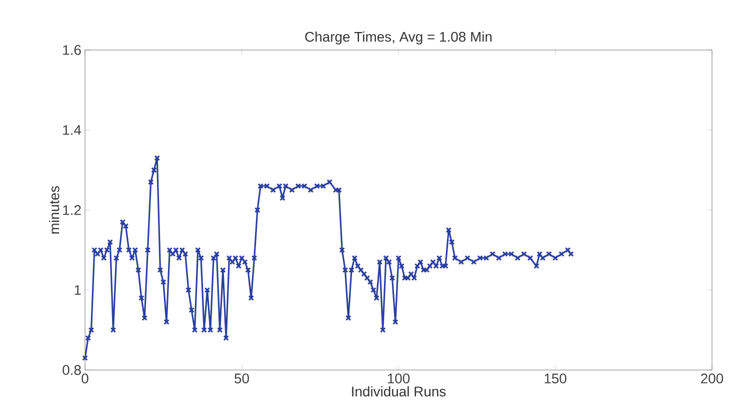 This screenshot has width=737, height=411. What do you see at coordinates (54, 210) in the screenshot?
I see `y-axis-title: minutes` at bounding box center [54, 210].